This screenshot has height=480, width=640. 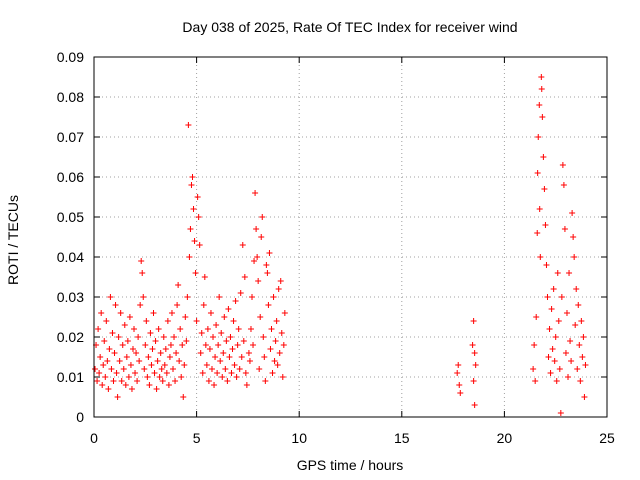 I want to click on y-tick-label: 0.03, so click(x=70, y=297).